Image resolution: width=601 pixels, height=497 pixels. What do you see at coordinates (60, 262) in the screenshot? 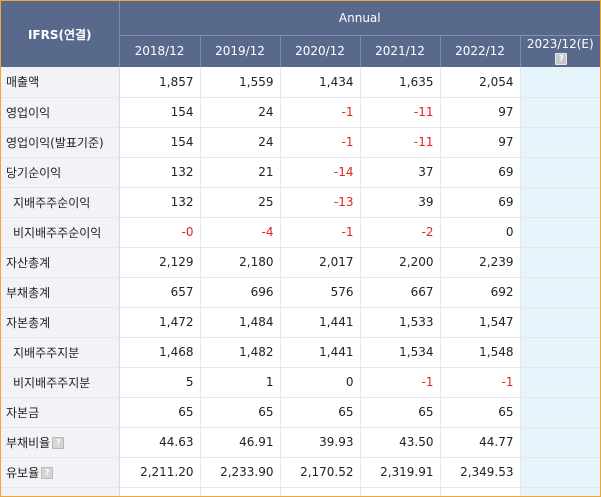
I see `row-label-cell: 자산총계` at bounding box center [60, 262].